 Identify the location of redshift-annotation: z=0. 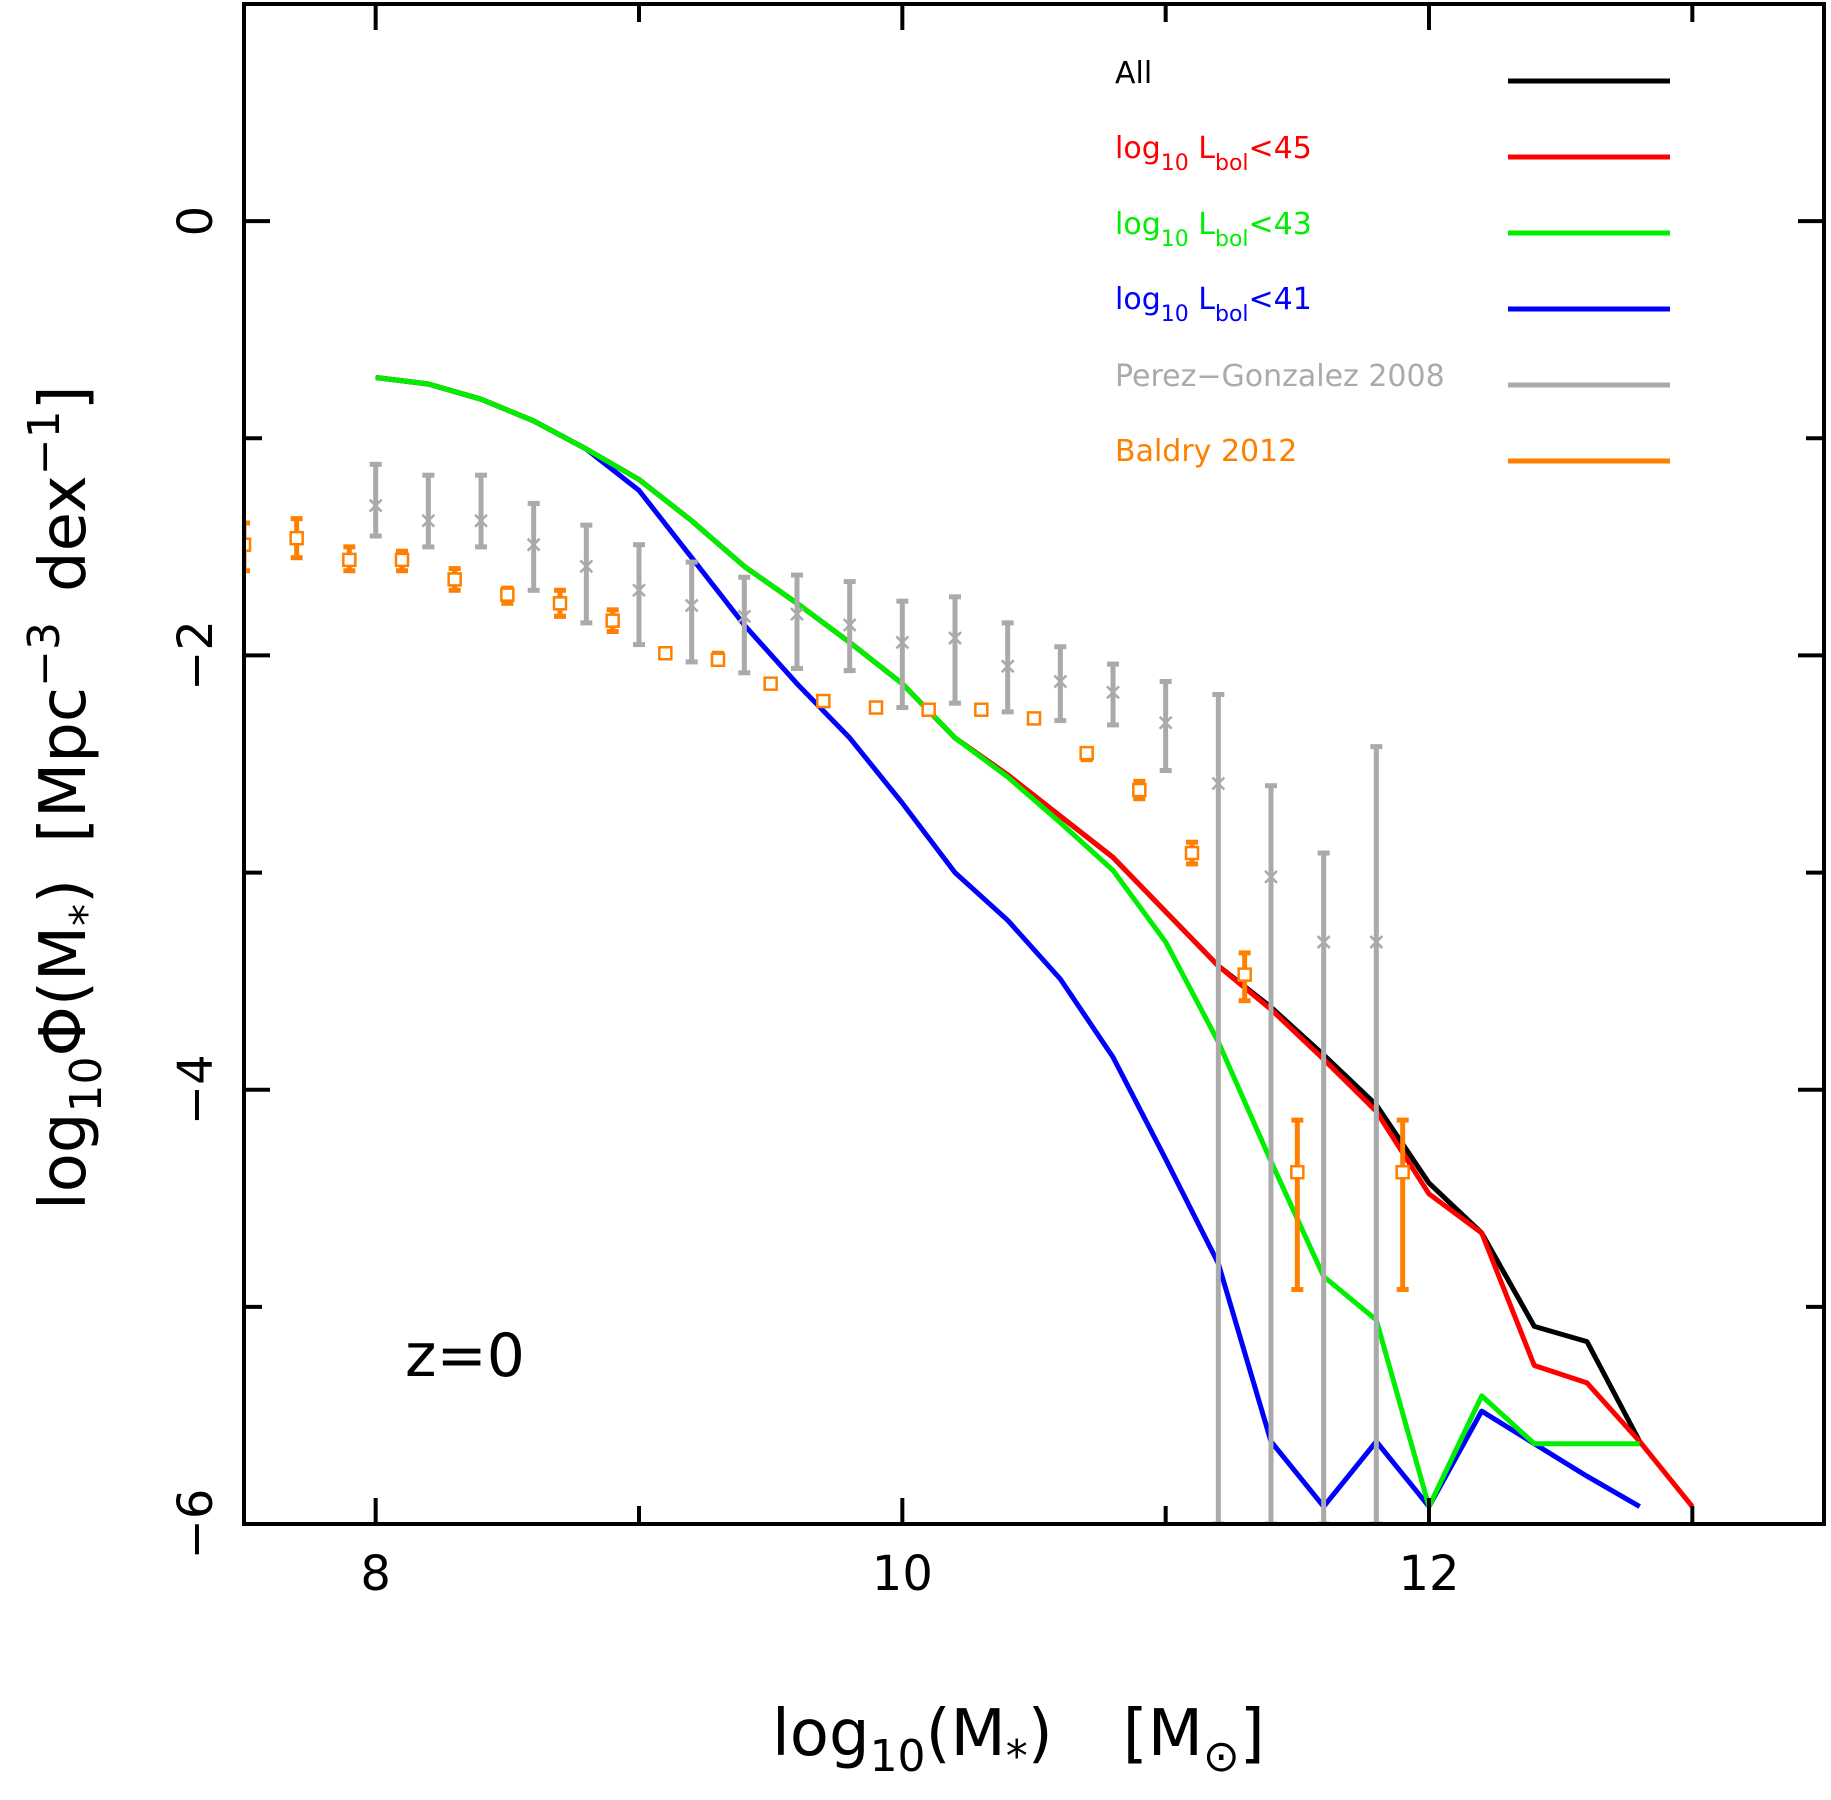
(465, 1356).